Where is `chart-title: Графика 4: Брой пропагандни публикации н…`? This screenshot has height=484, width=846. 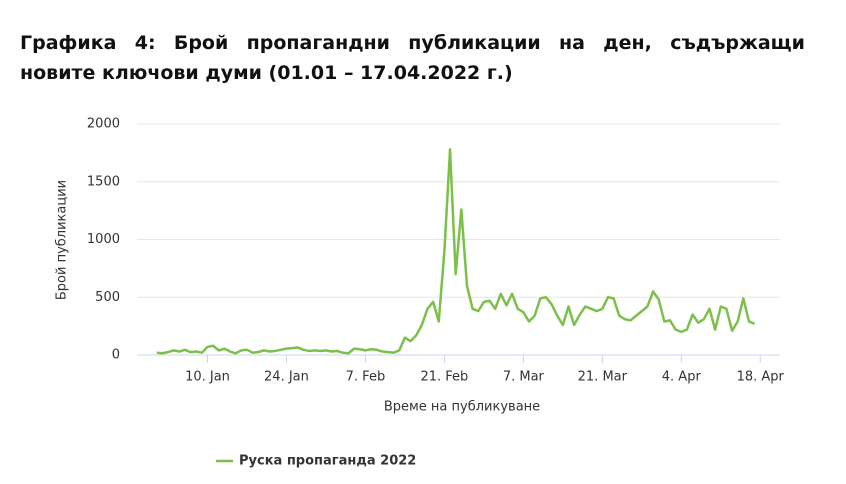 chart-title: Графика 4: Брой пропагандни публикации н… is located at coordinates (412, 58).